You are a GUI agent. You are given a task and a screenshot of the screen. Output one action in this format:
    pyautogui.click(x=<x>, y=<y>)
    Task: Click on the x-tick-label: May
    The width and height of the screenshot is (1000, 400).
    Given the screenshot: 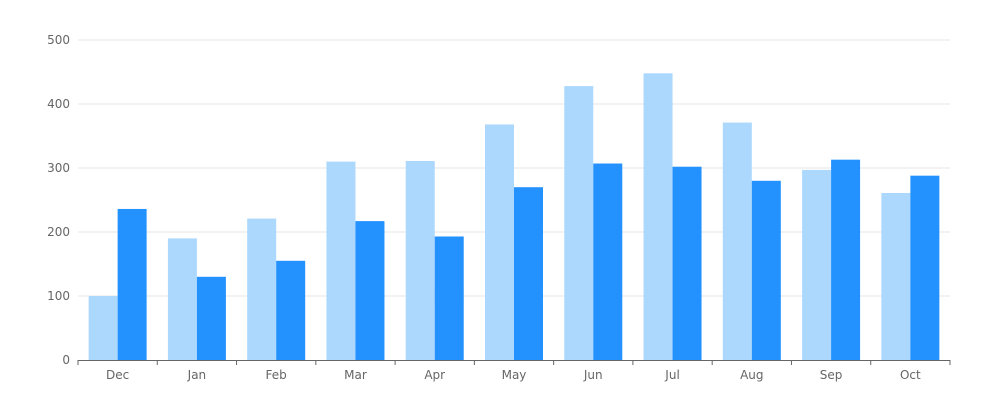 What is the action you would take?
    pyautogui.click(x=514, y=375)
    